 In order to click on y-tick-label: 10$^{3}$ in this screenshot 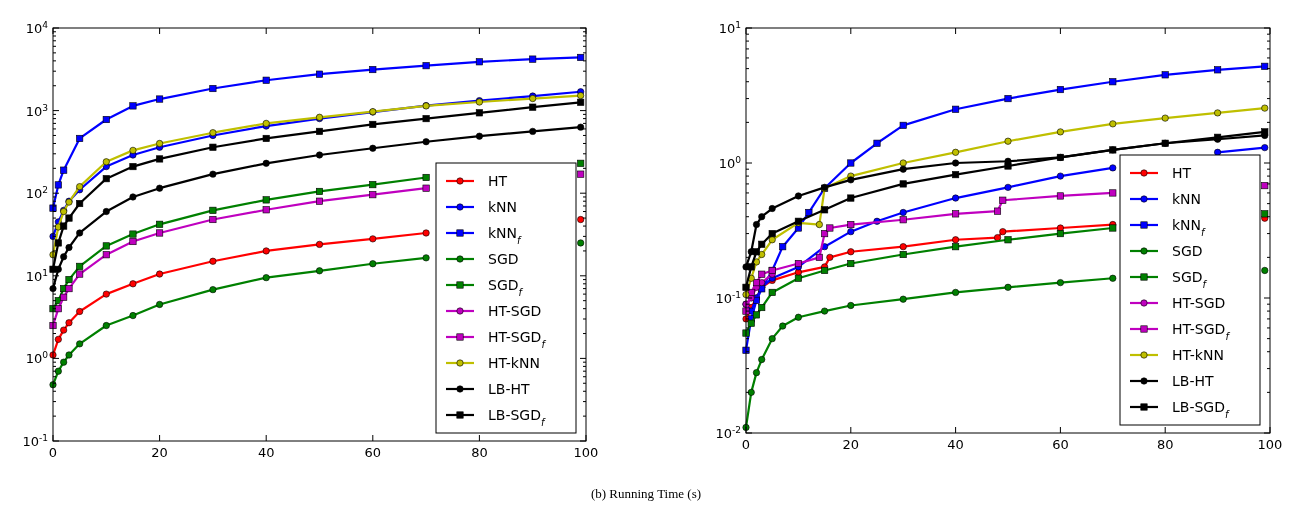, I will do `click(37, 110)`.